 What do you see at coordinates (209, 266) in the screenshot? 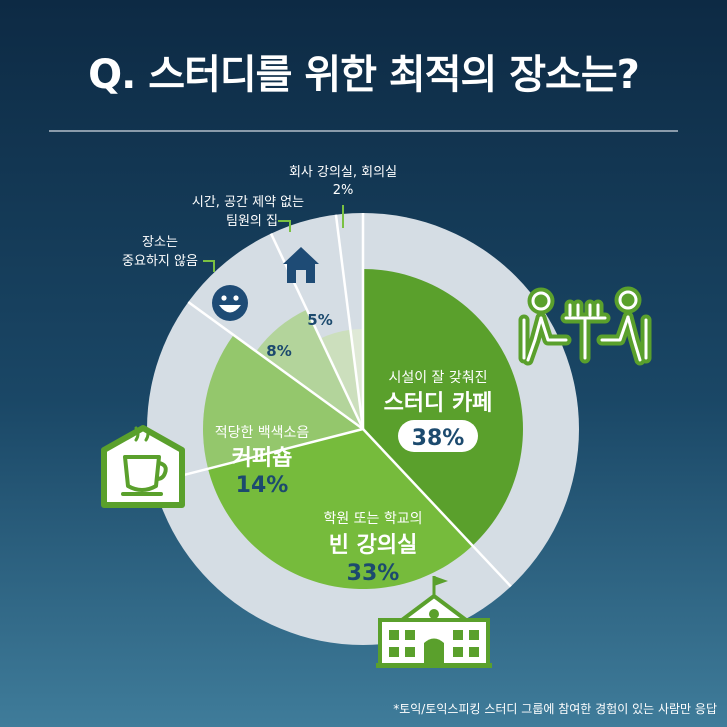
I see `leader-line-none` at bounding box center [209, 266].